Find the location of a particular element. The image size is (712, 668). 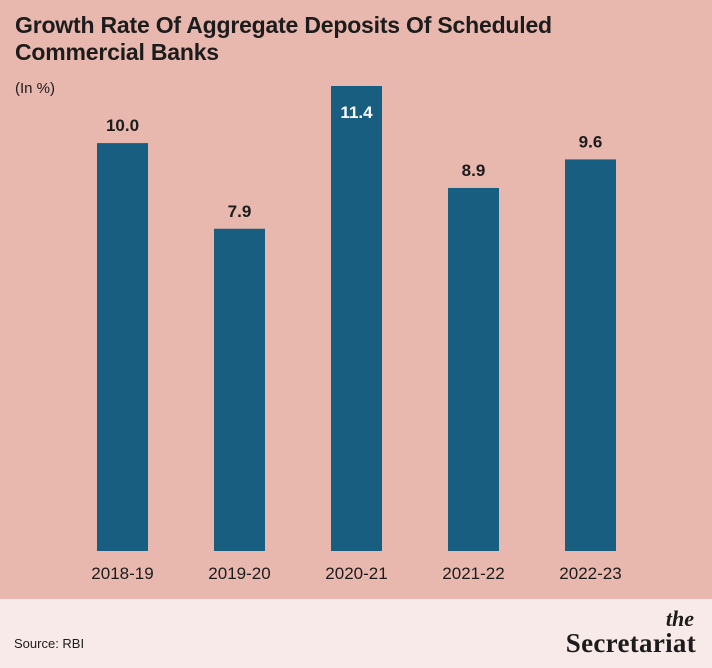

category-label-2022-23: 2022-23 is located at coordinates (590, 573).